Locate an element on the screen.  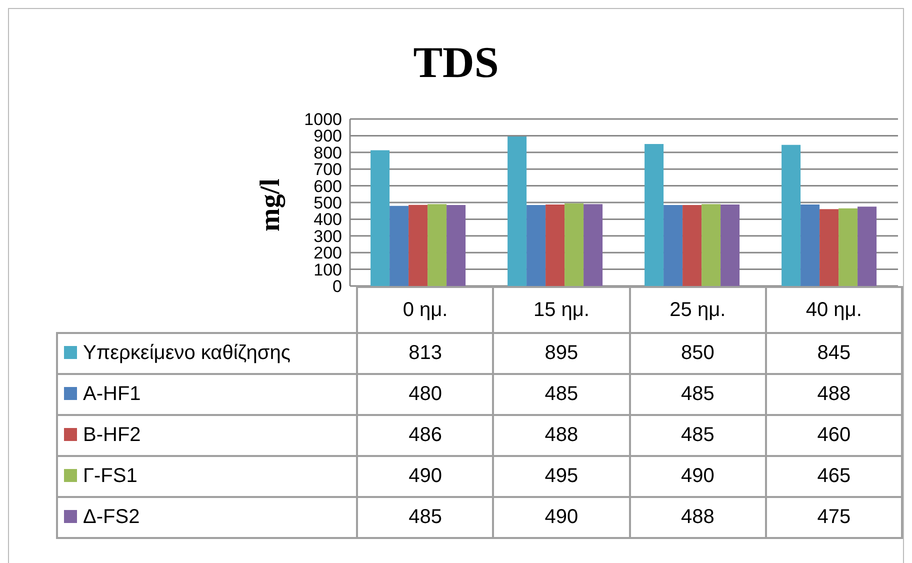
data-label: 895 is located at coordinates (561, 353).